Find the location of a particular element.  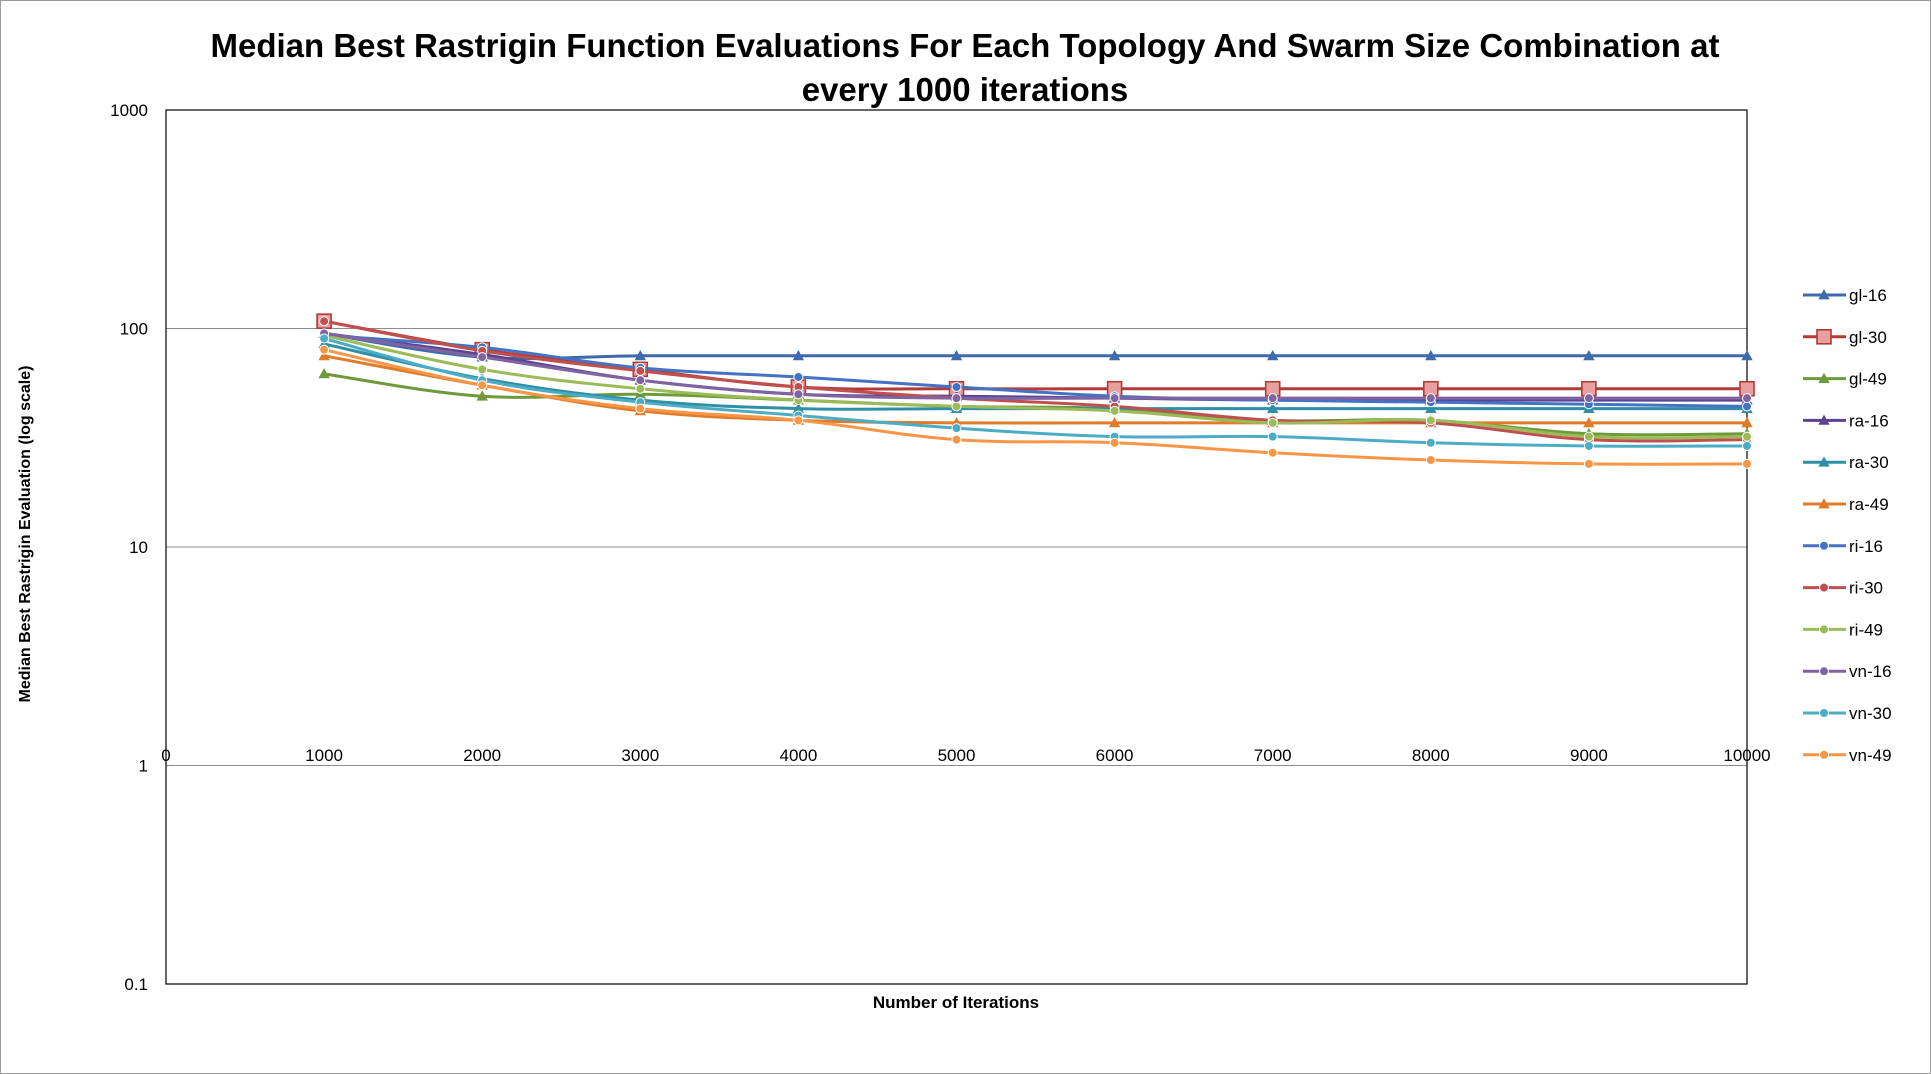

legend-label: gl-16 is located at coordinates (1868, 295).